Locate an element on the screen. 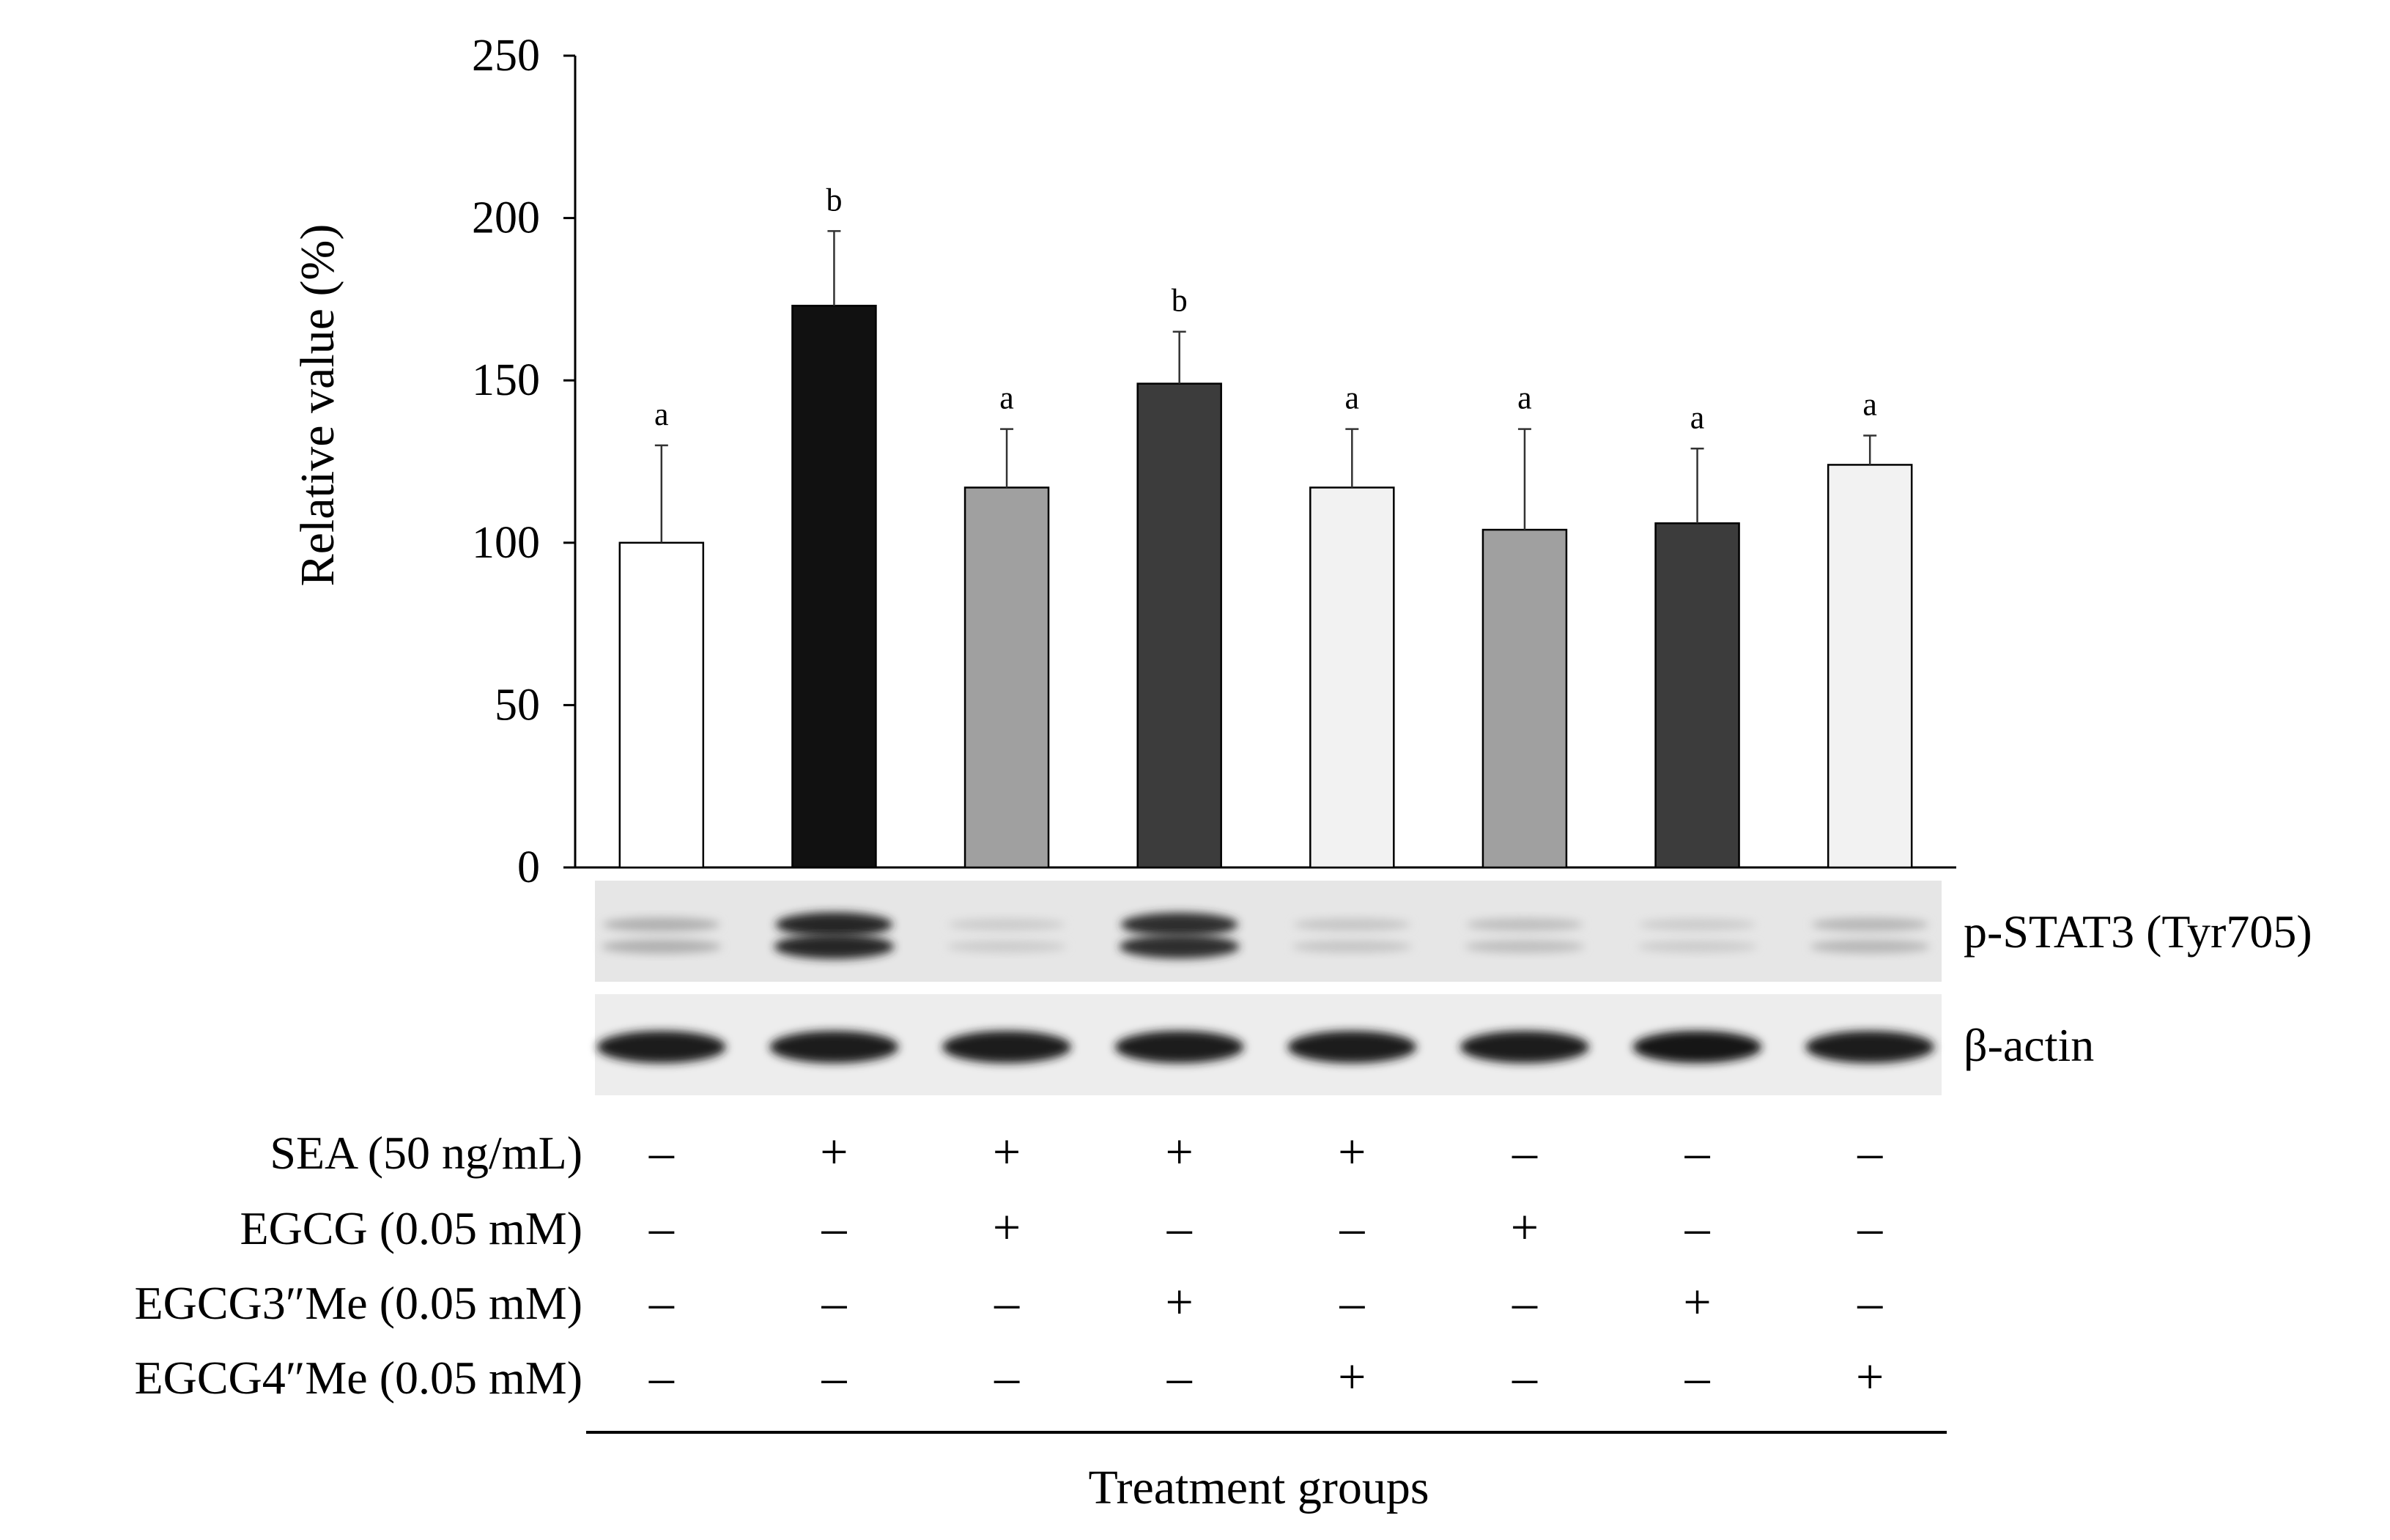  blot-label-1: p-STAT3 (Tyr705) is located at coordinates (2138, 932).